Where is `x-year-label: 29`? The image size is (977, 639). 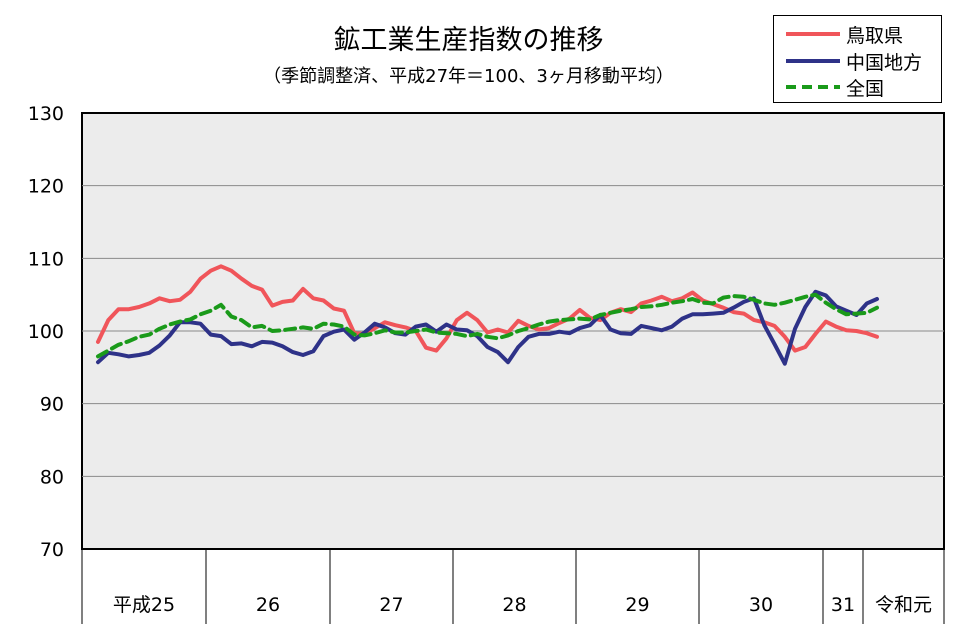
x-year-label: 29 is located at coordinates (637, 605).